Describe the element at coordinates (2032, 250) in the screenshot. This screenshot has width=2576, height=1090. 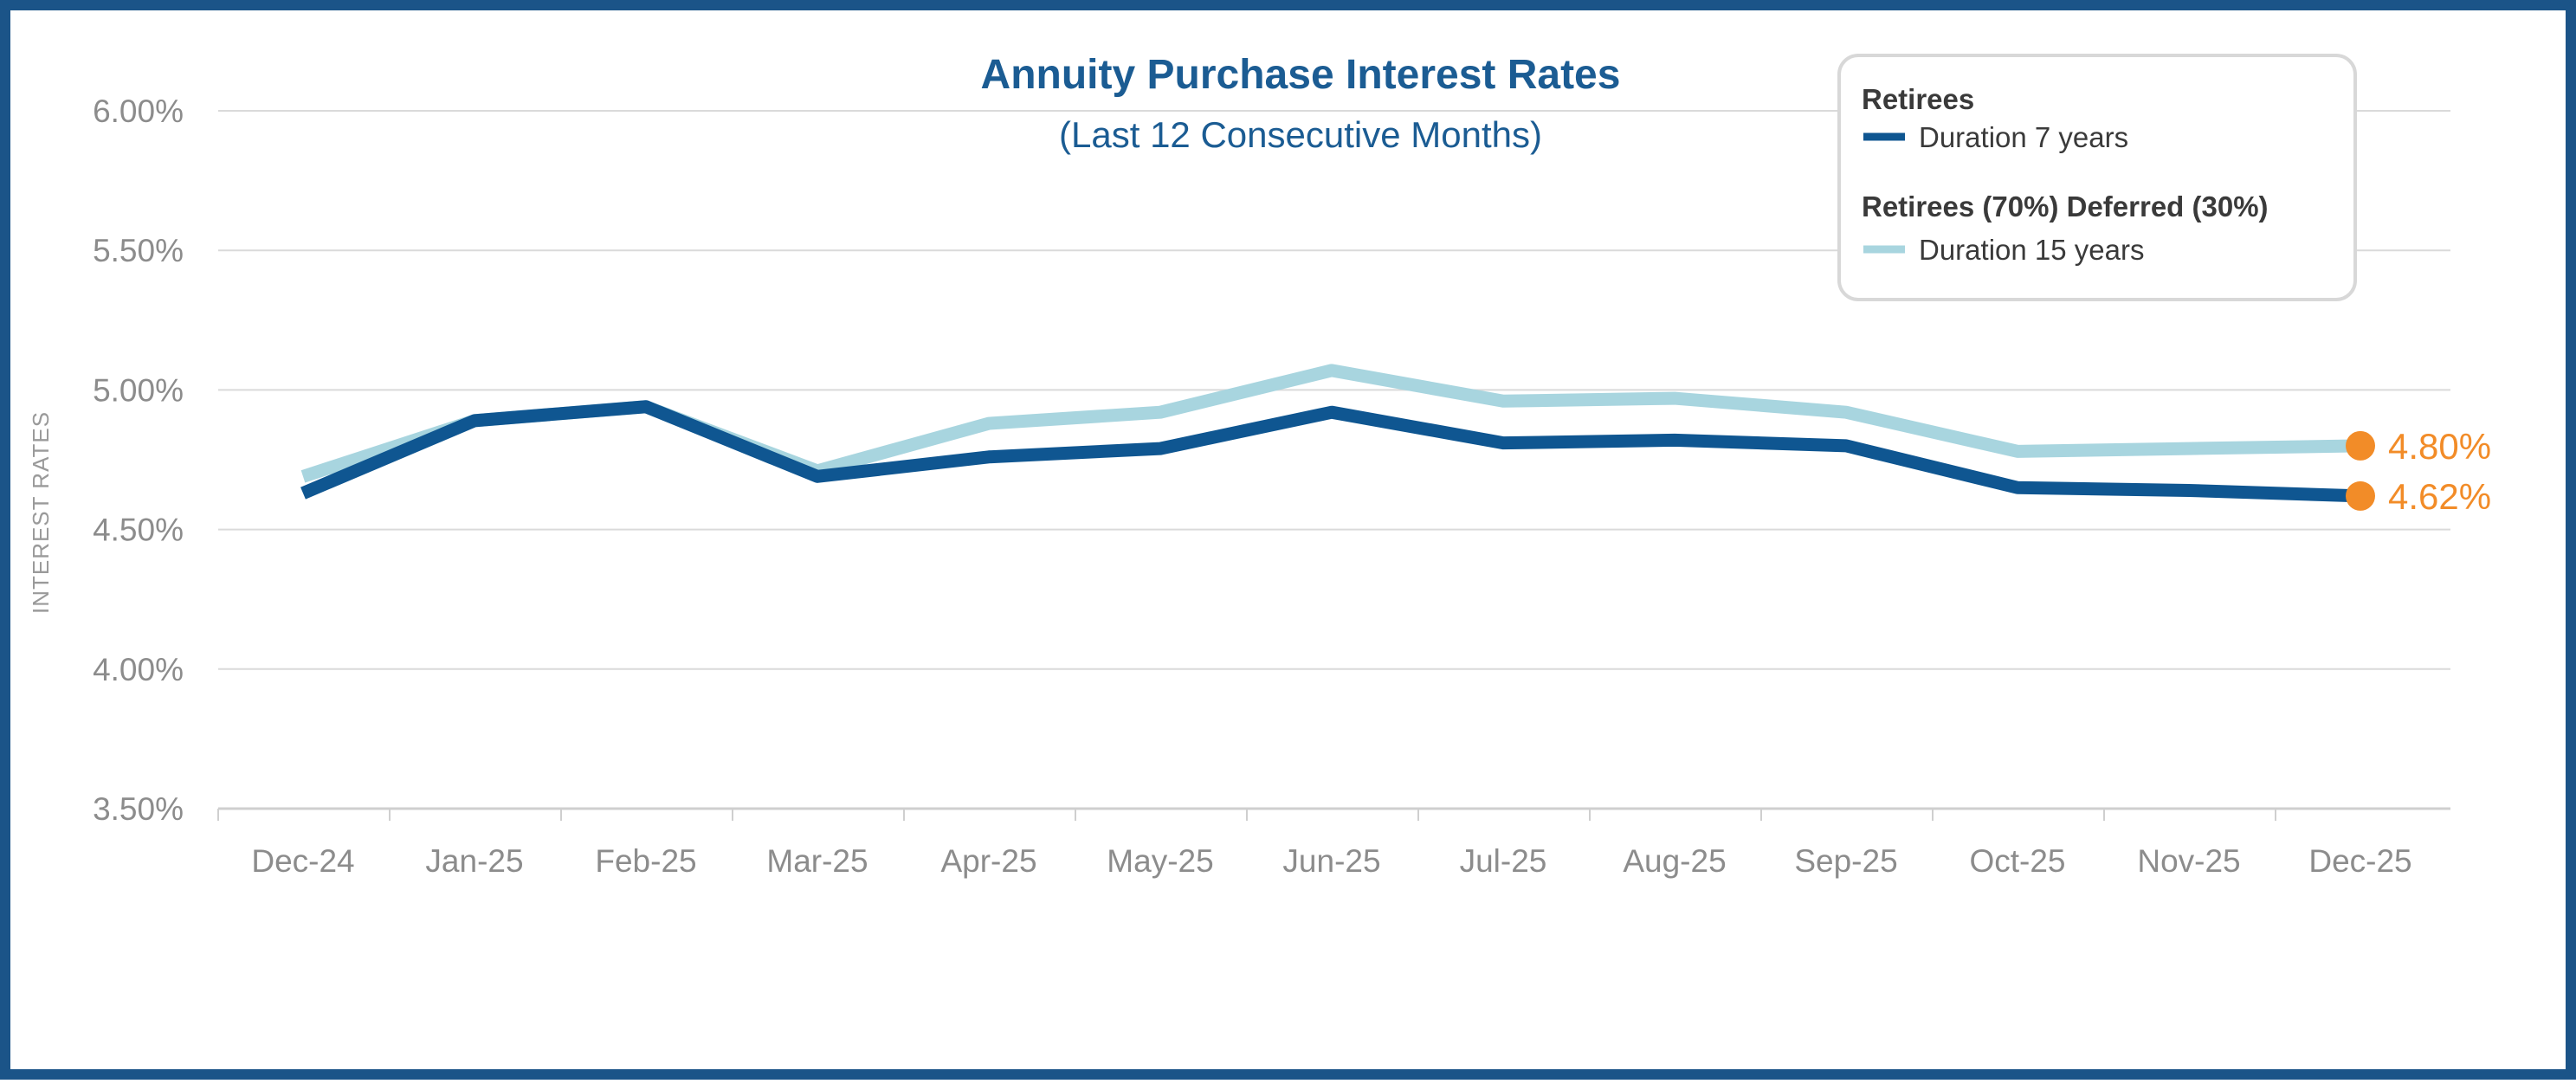
I see `legend-item-duration-15: Duration 15 years` at that location.